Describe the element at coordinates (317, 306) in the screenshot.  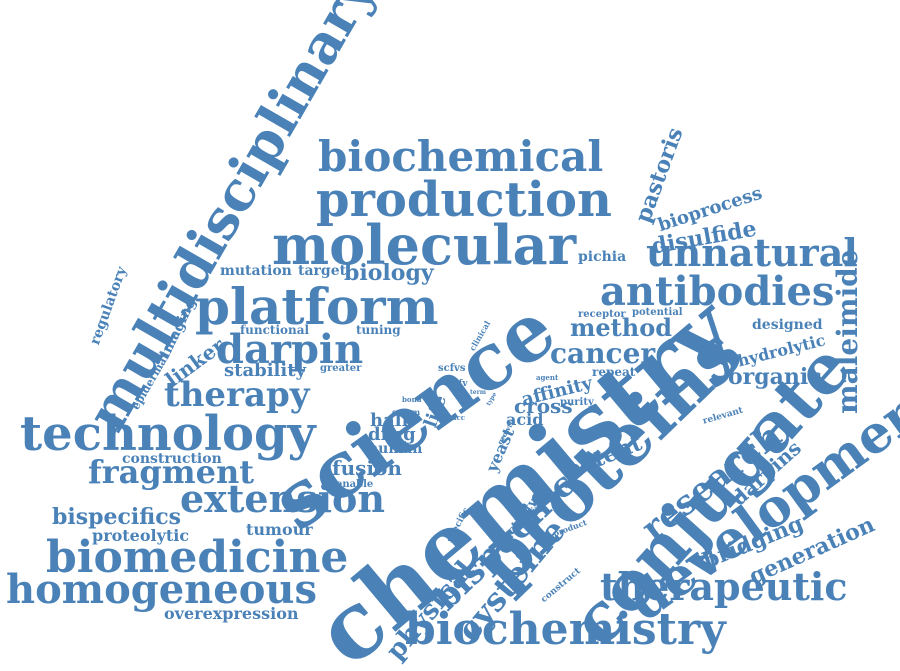
I see `cloud-word: platform` at that location.